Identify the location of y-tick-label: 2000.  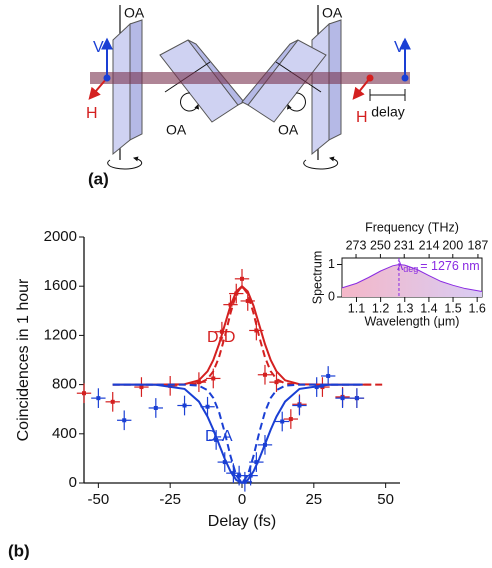
(60, 236).